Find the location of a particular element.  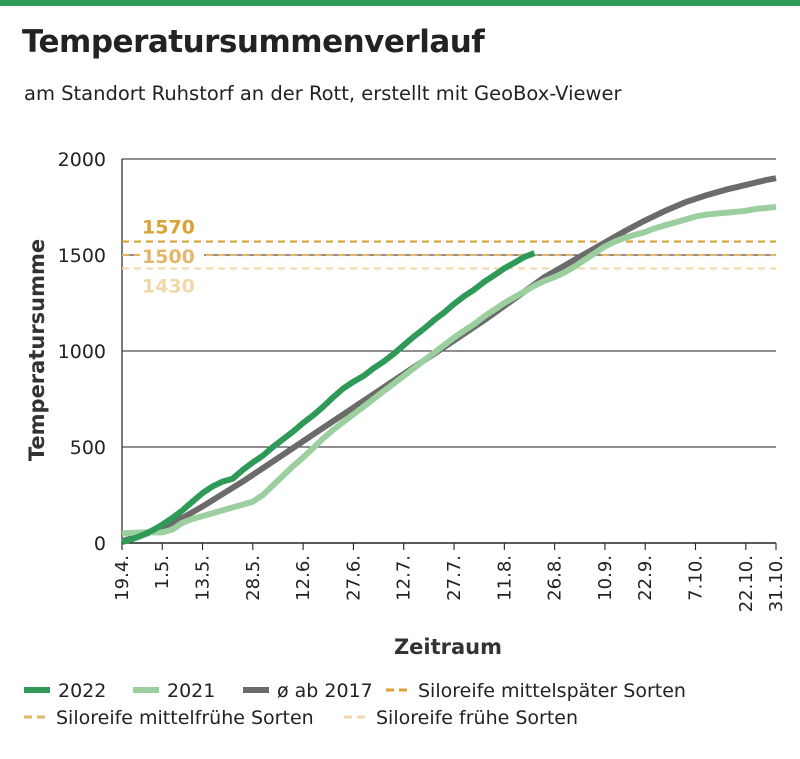

reference-label-1430: 1430 is located at coordinates (168, 286).